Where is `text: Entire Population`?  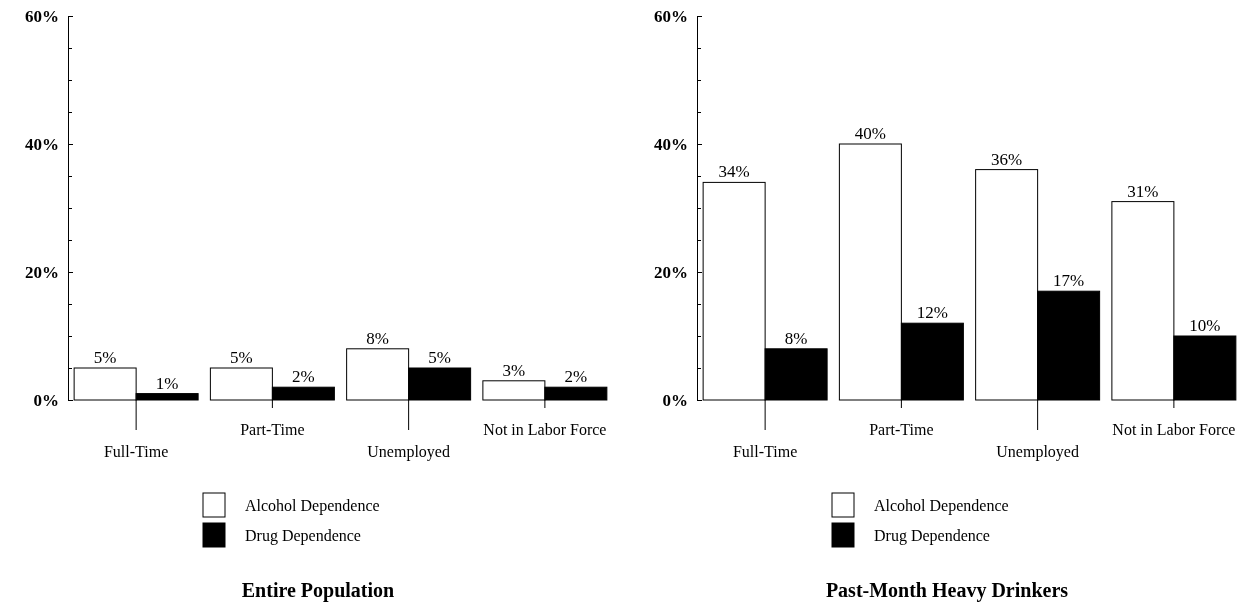 text: Entire Population is located at coordinates (318, 590).